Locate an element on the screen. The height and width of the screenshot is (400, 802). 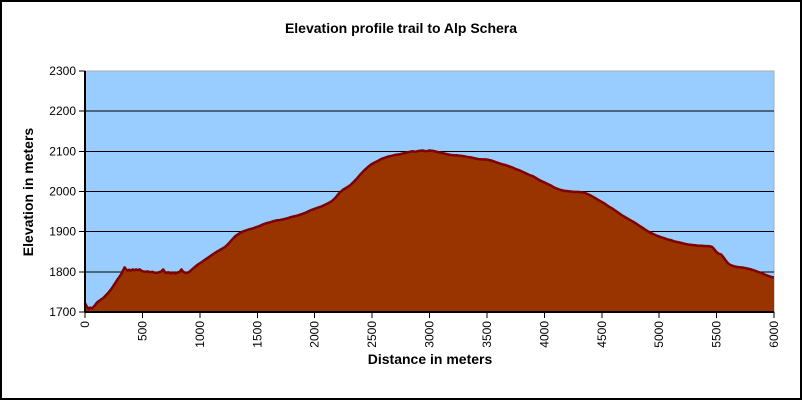
y-tick-label: 2300 is located at coordinates (62, 71).